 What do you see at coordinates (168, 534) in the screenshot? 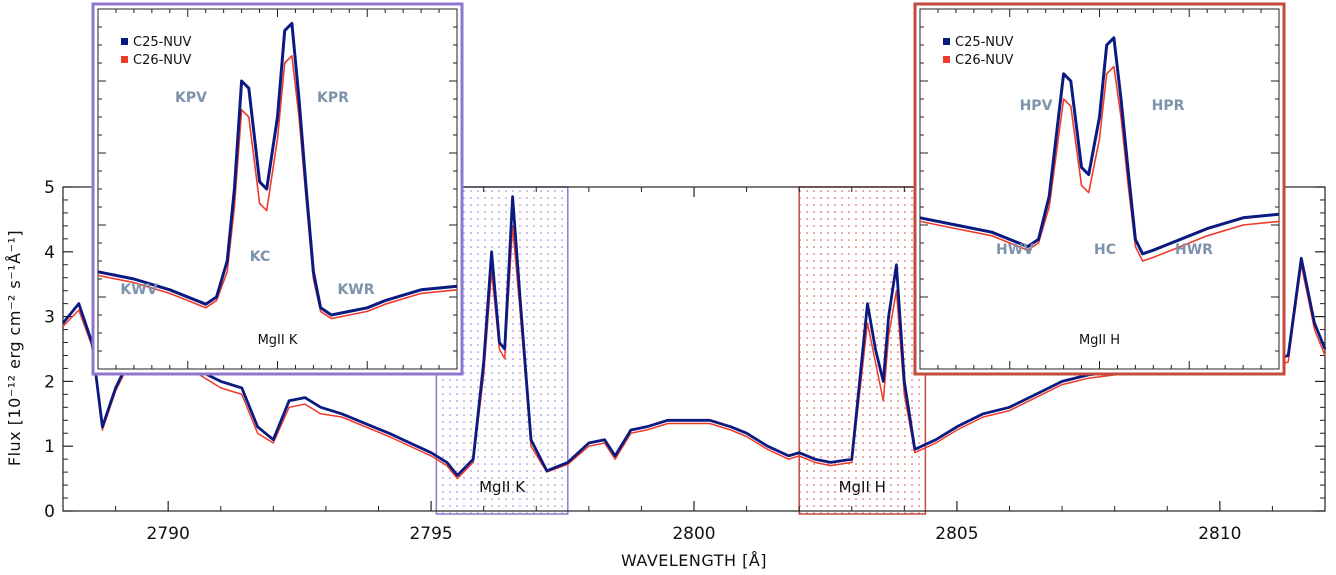
I see `x-tick-label: 2790` at bounding box center [168, 534].